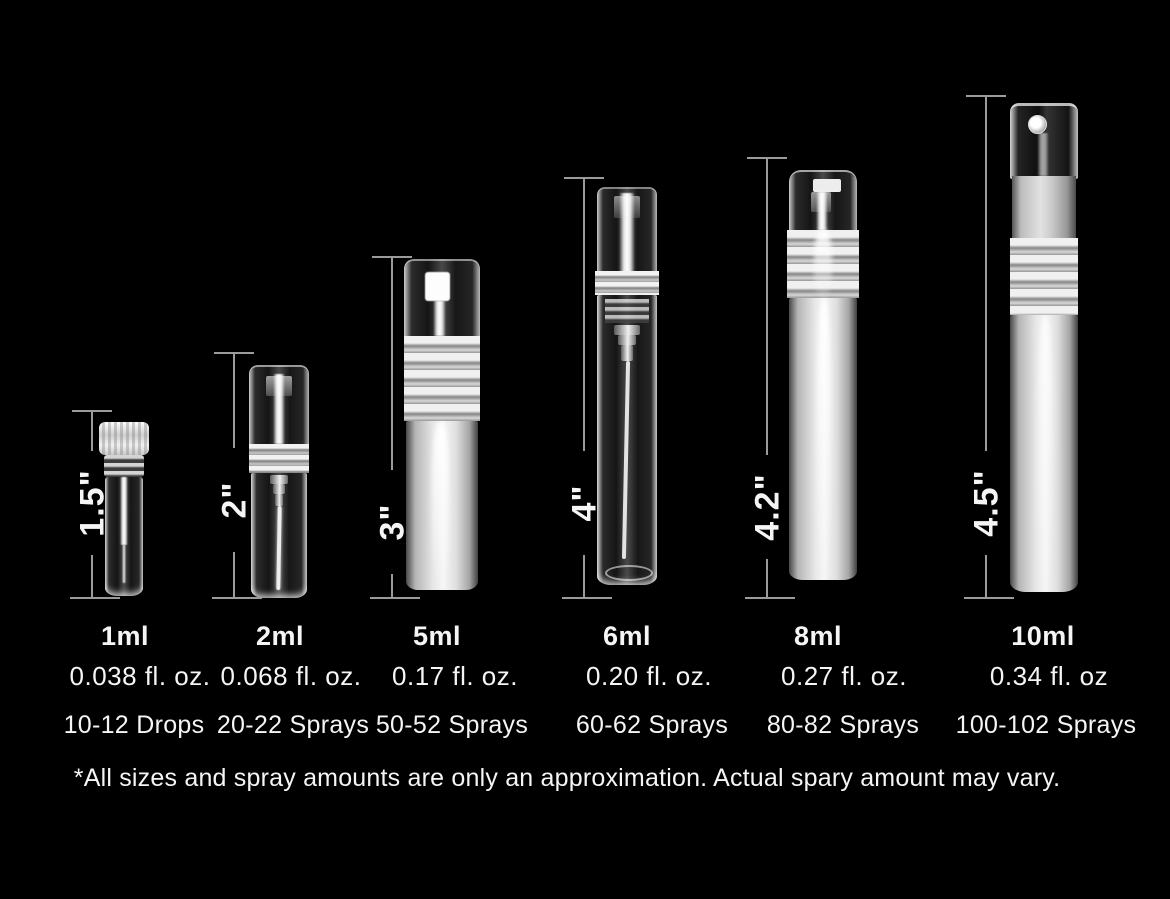  What do you see at coordinates (843, 725) in the screenshot?
I see `amount-label-8ml: 80-82 Sprays` at bounding box center [843, 725].